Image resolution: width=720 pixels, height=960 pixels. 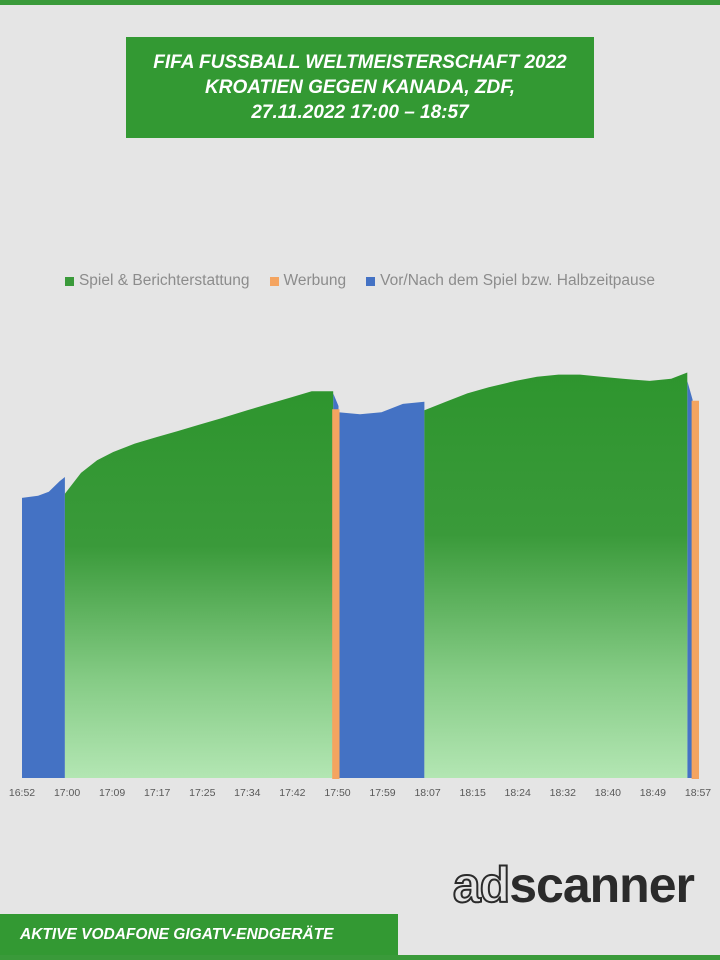 What do you see at coordinates (473, 793) in the screenshot?
I see `x-tick-label: 18:15` at bounding box center [473, 793].